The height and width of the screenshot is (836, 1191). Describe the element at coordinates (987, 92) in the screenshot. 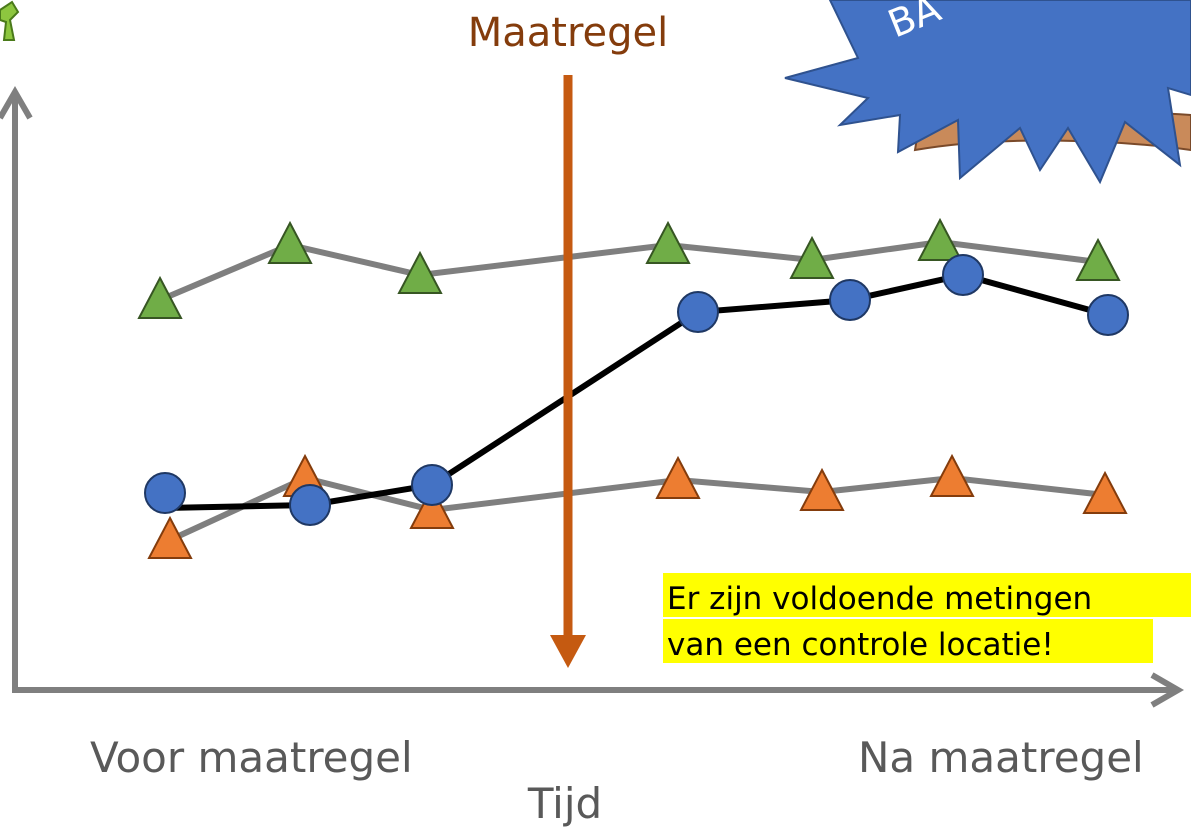

I see `starburst` at that location.